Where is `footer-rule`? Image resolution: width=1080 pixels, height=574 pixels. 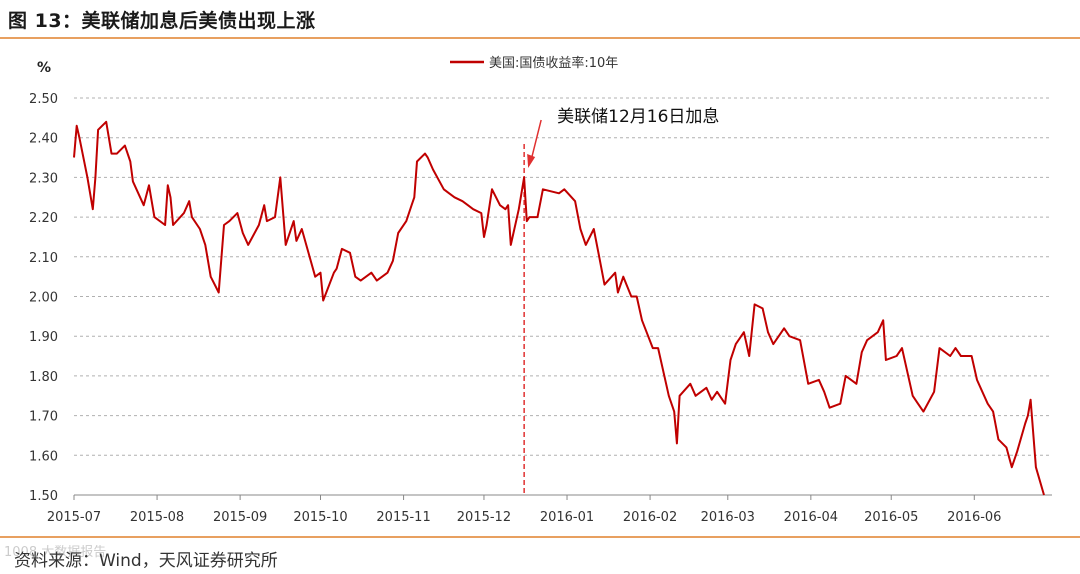 footer-rule is located at coordinates (540, 537).